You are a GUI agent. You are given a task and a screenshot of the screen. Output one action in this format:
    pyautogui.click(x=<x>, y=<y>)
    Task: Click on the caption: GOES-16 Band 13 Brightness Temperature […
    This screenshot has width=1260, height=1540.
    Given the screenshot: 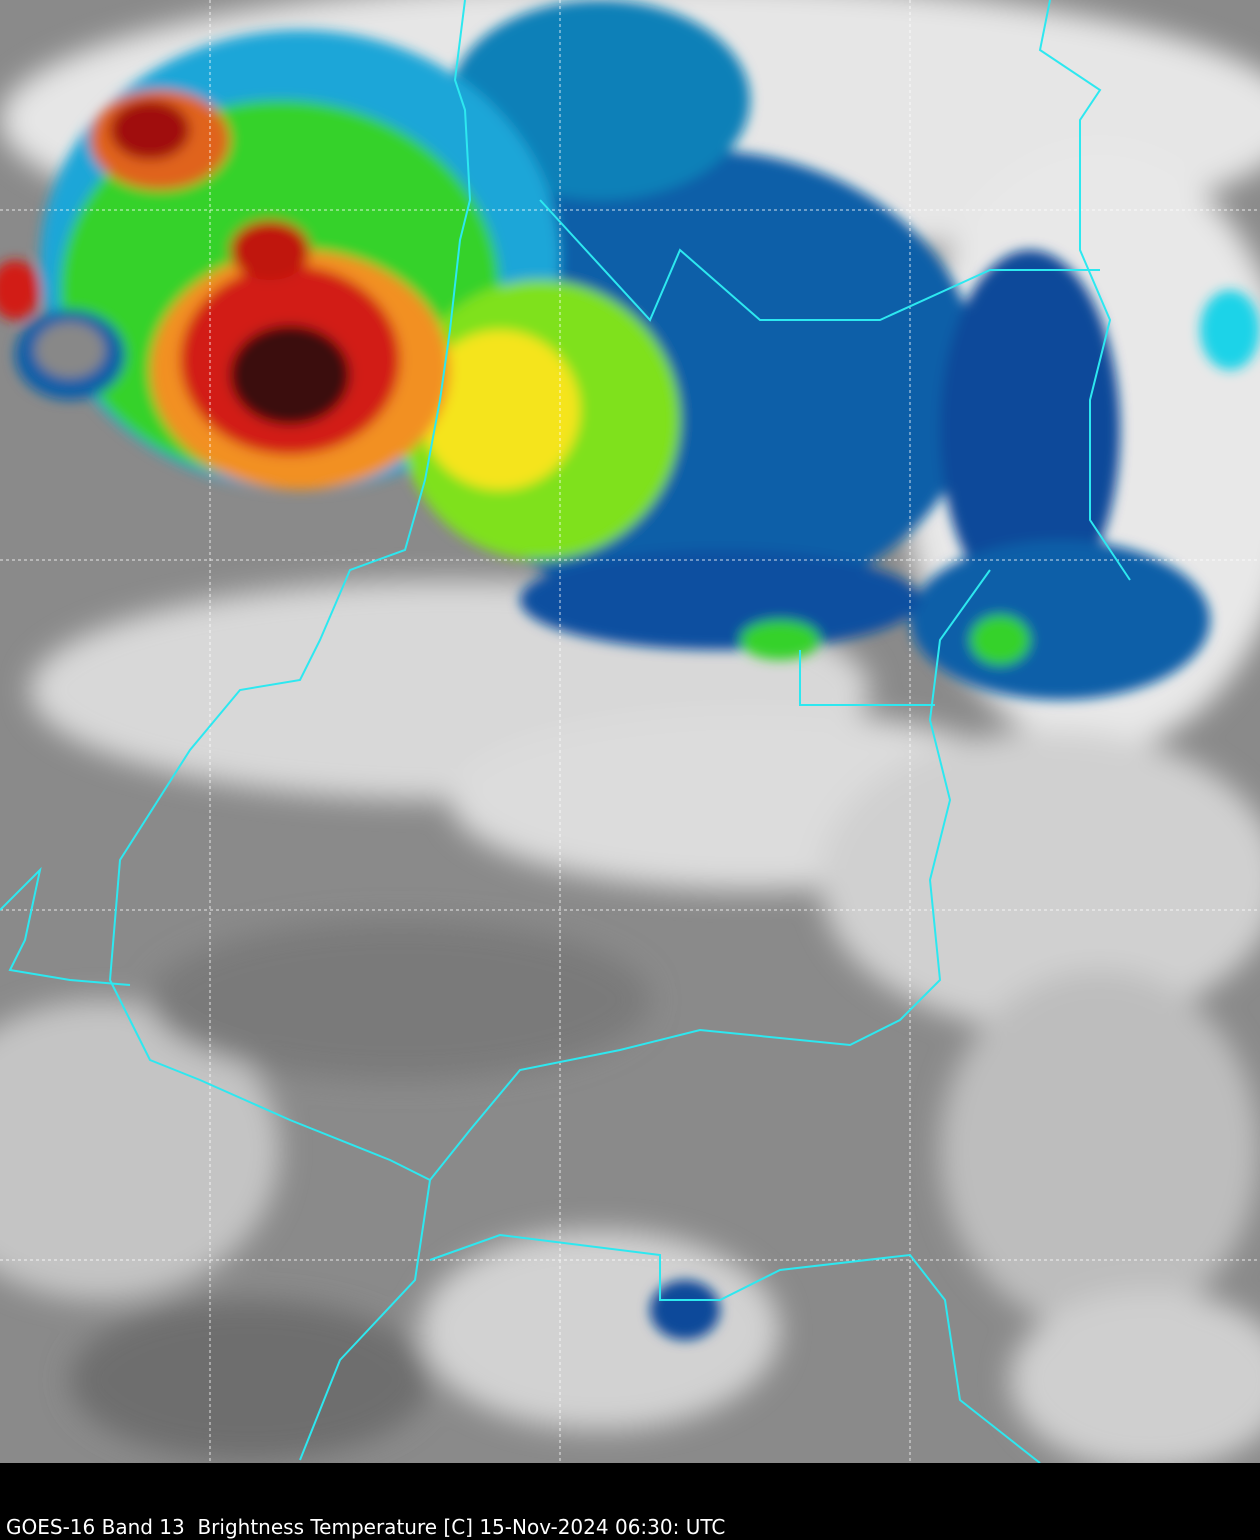 What is the action you would take?
    pyautogui.click(x=366, y=1527)
    